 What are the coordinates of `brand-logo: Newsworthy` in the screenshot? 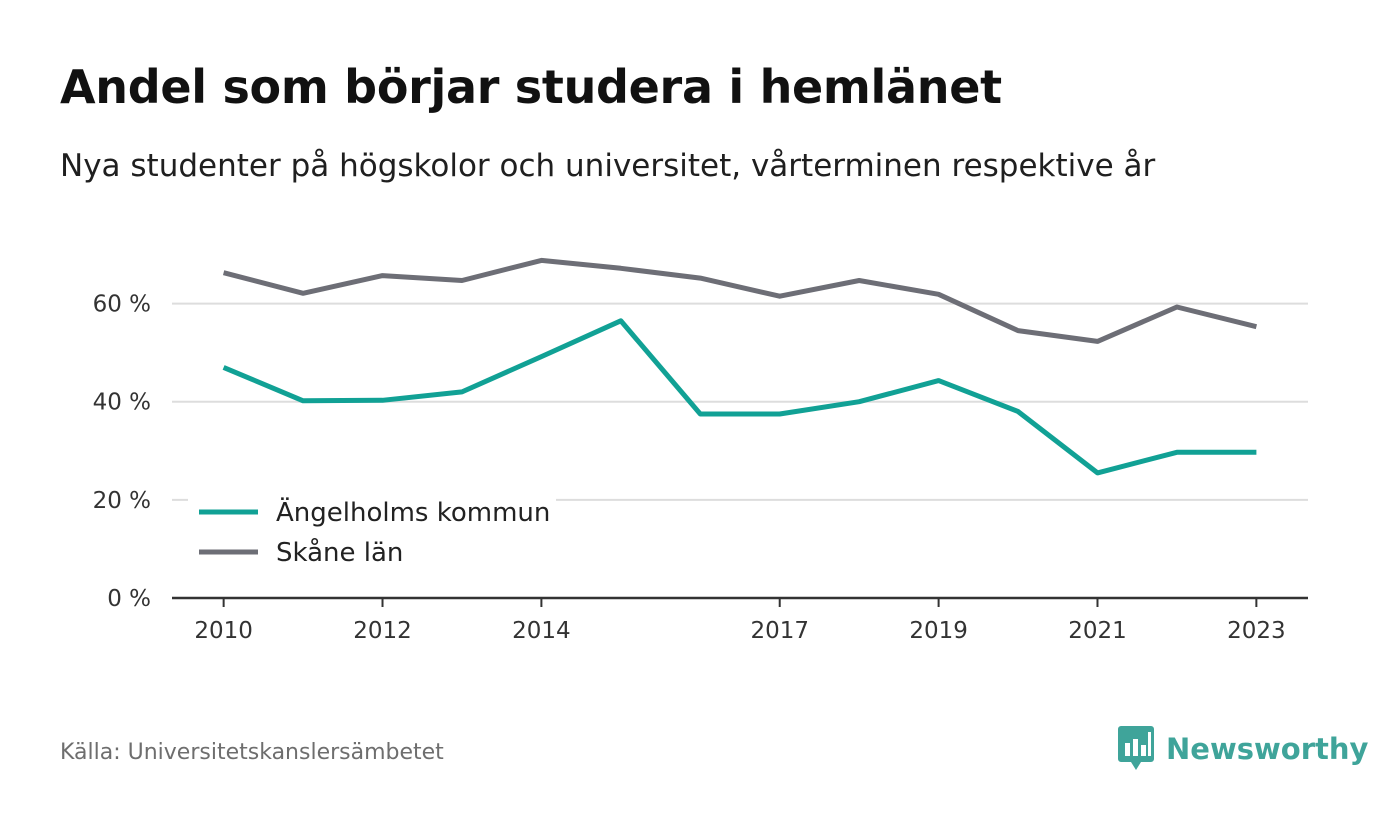 It's located at (1243, 749).